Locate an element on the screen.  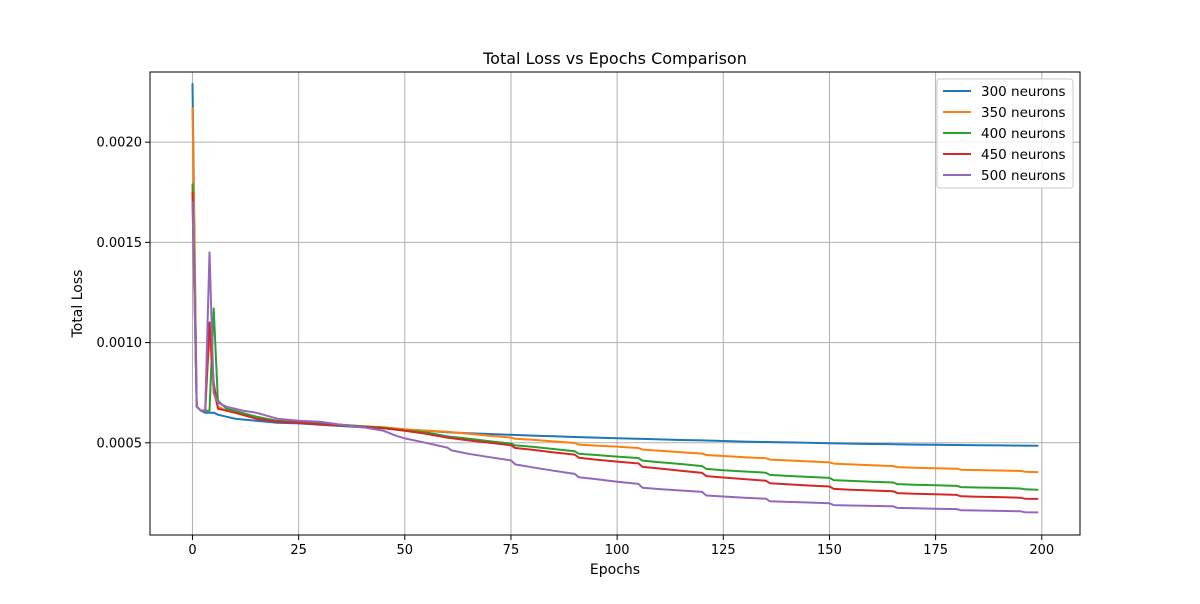
x-tick-label: 0 is located at coordinates (192, 550).